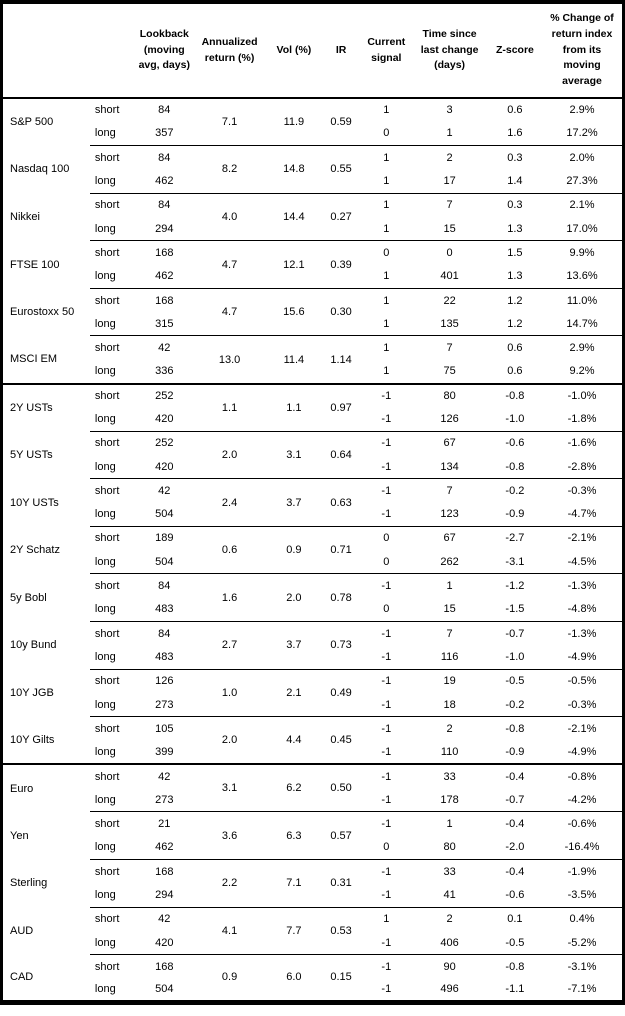  What do you see at coordinates (515, 538) in the screenshot?
I see `z-score-value: -2.7` at bounding box center [515, 538].